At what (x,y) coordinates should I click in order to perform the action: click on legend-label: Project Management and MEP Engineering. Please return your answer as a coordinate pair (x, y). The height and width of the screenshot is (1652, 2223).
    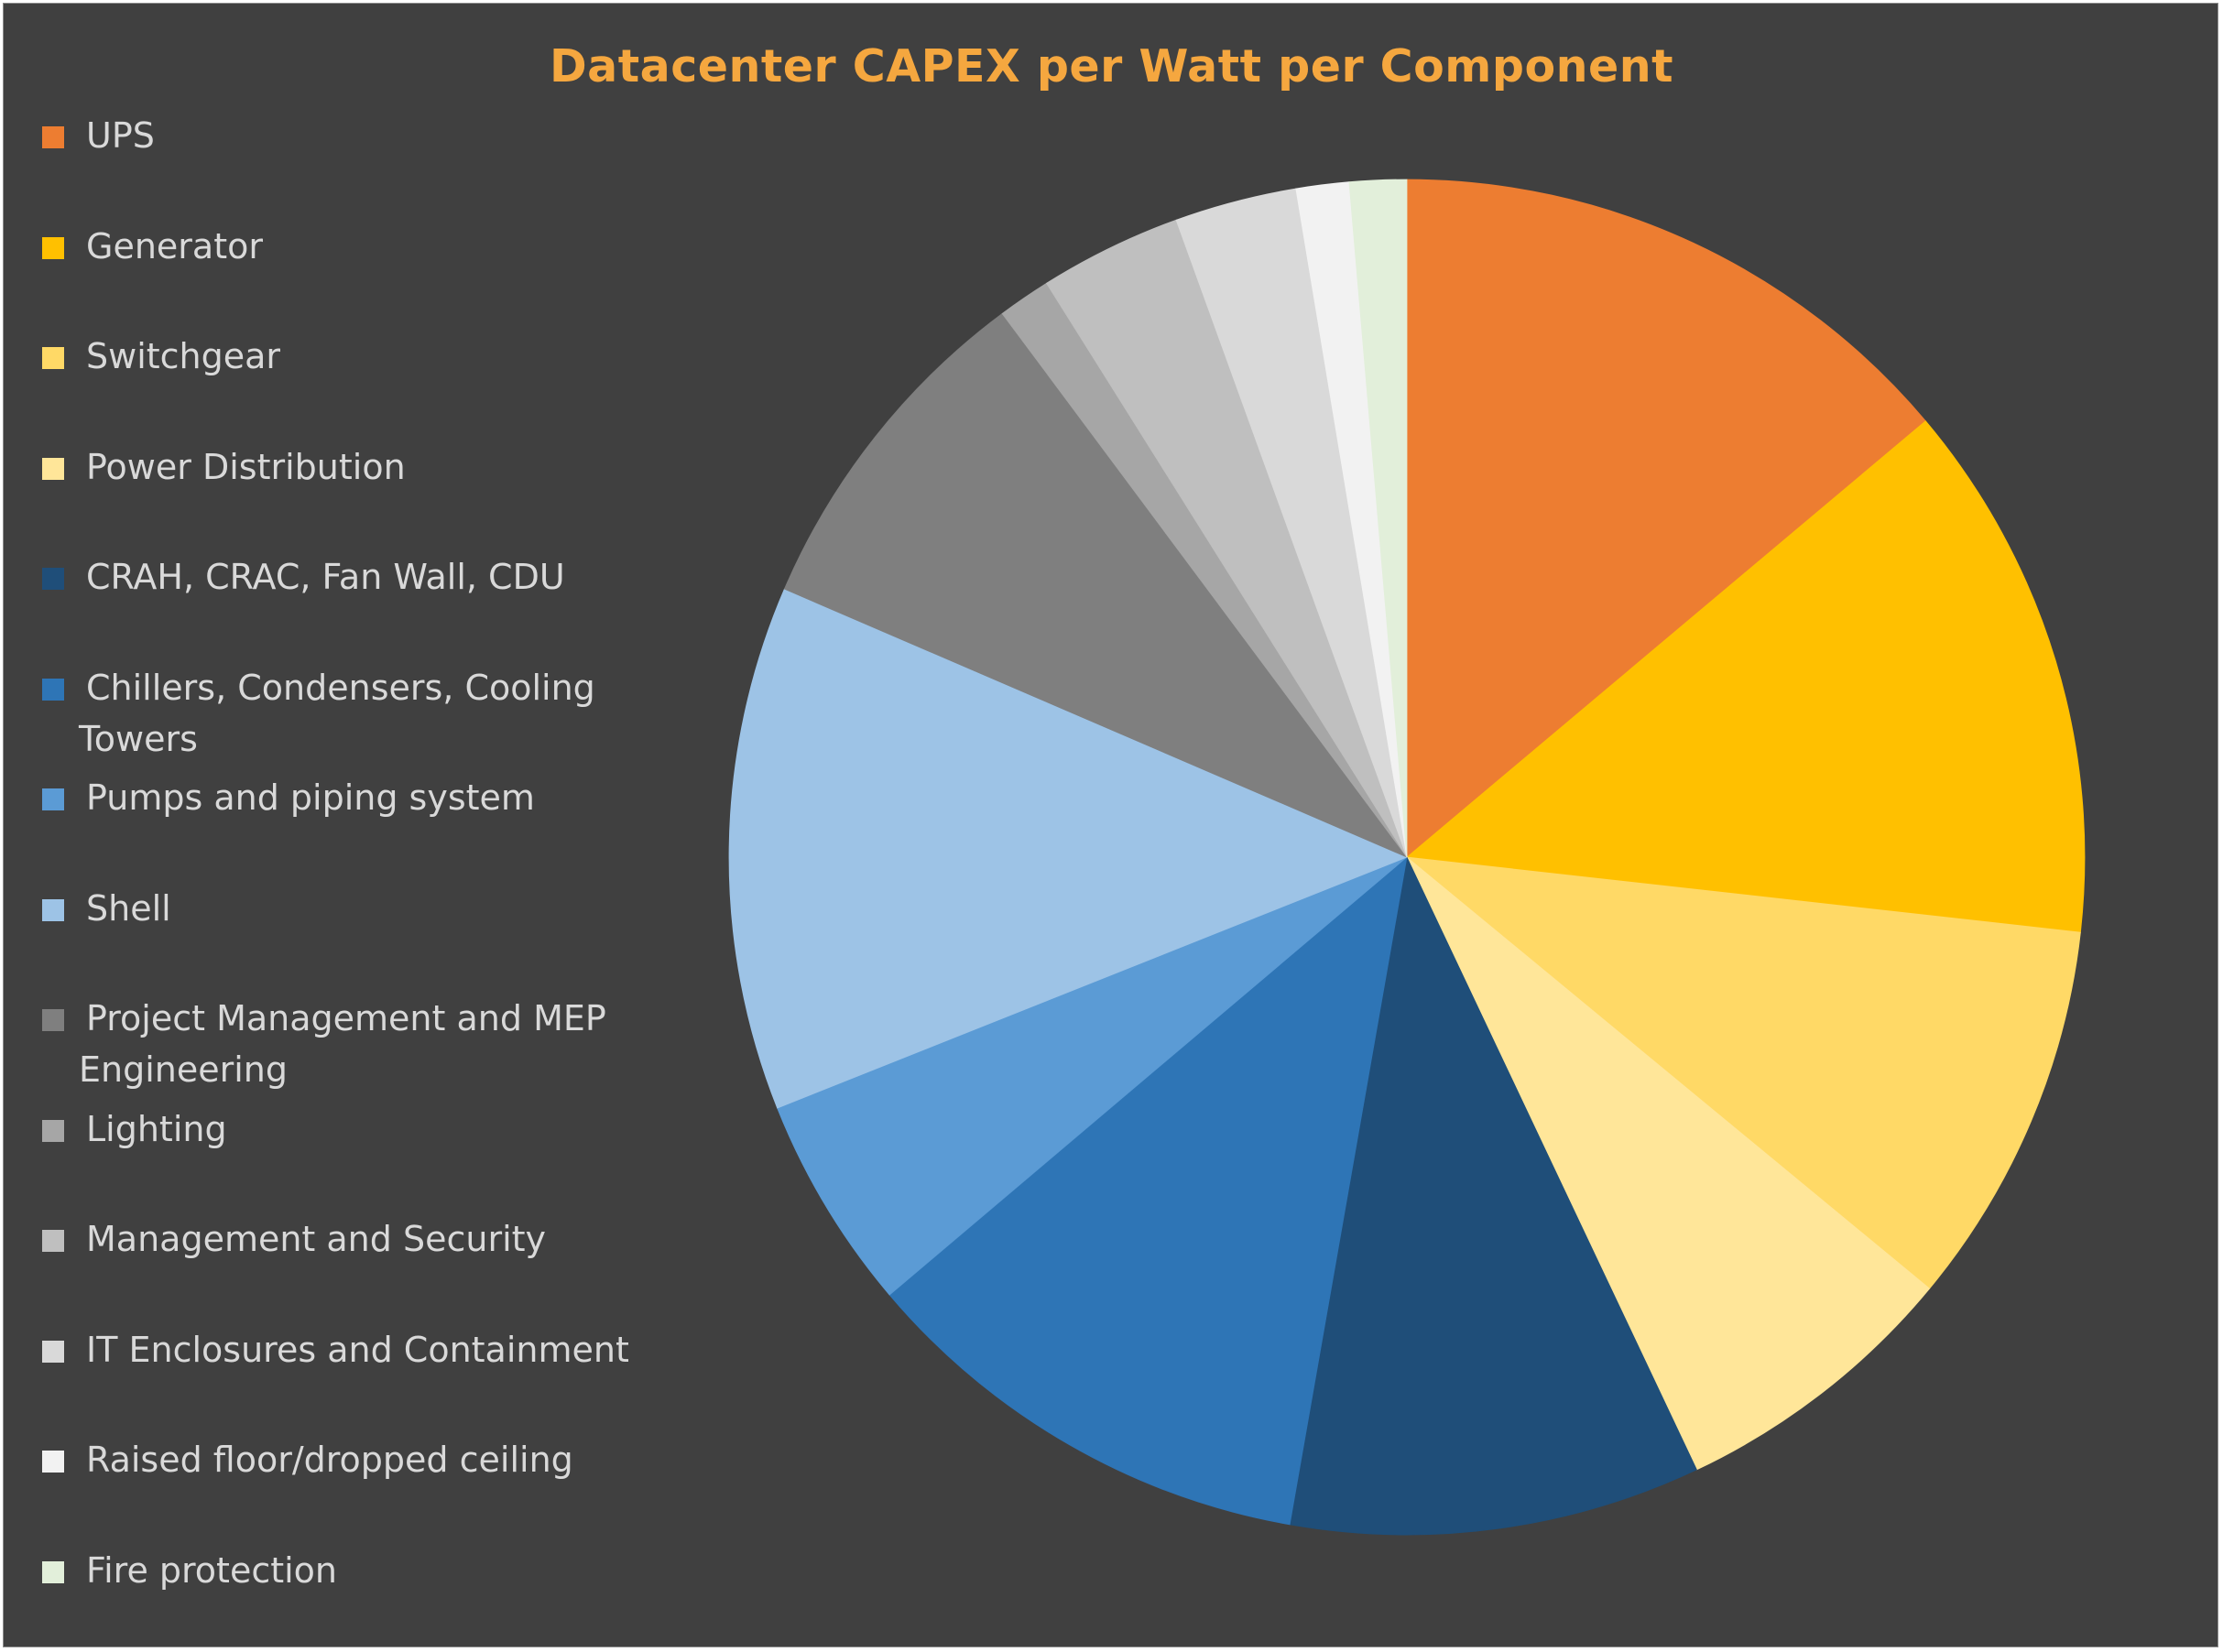
    Looking at the image, I should click on (342, 1044).